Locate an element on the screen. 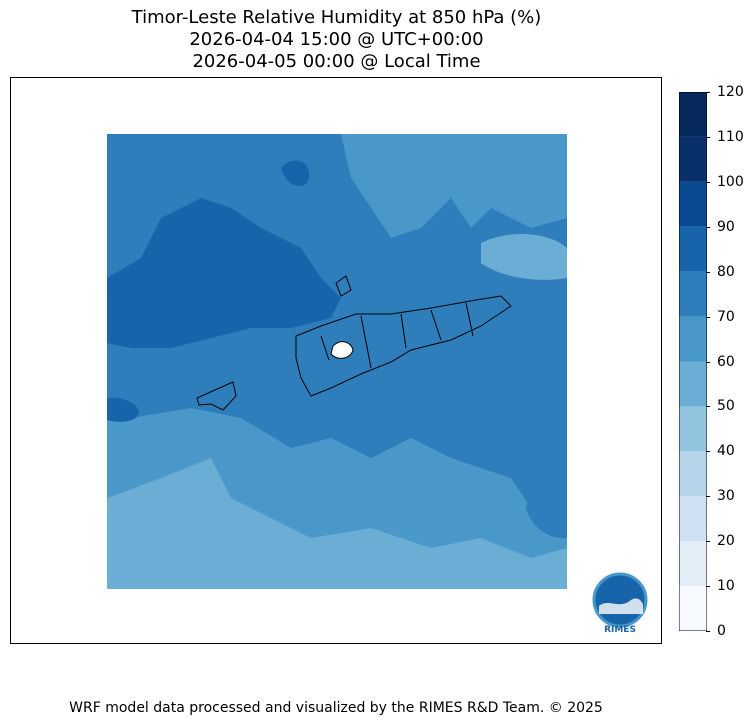  colorbar-tick-label: 50 is located at coordinates (720, 406).